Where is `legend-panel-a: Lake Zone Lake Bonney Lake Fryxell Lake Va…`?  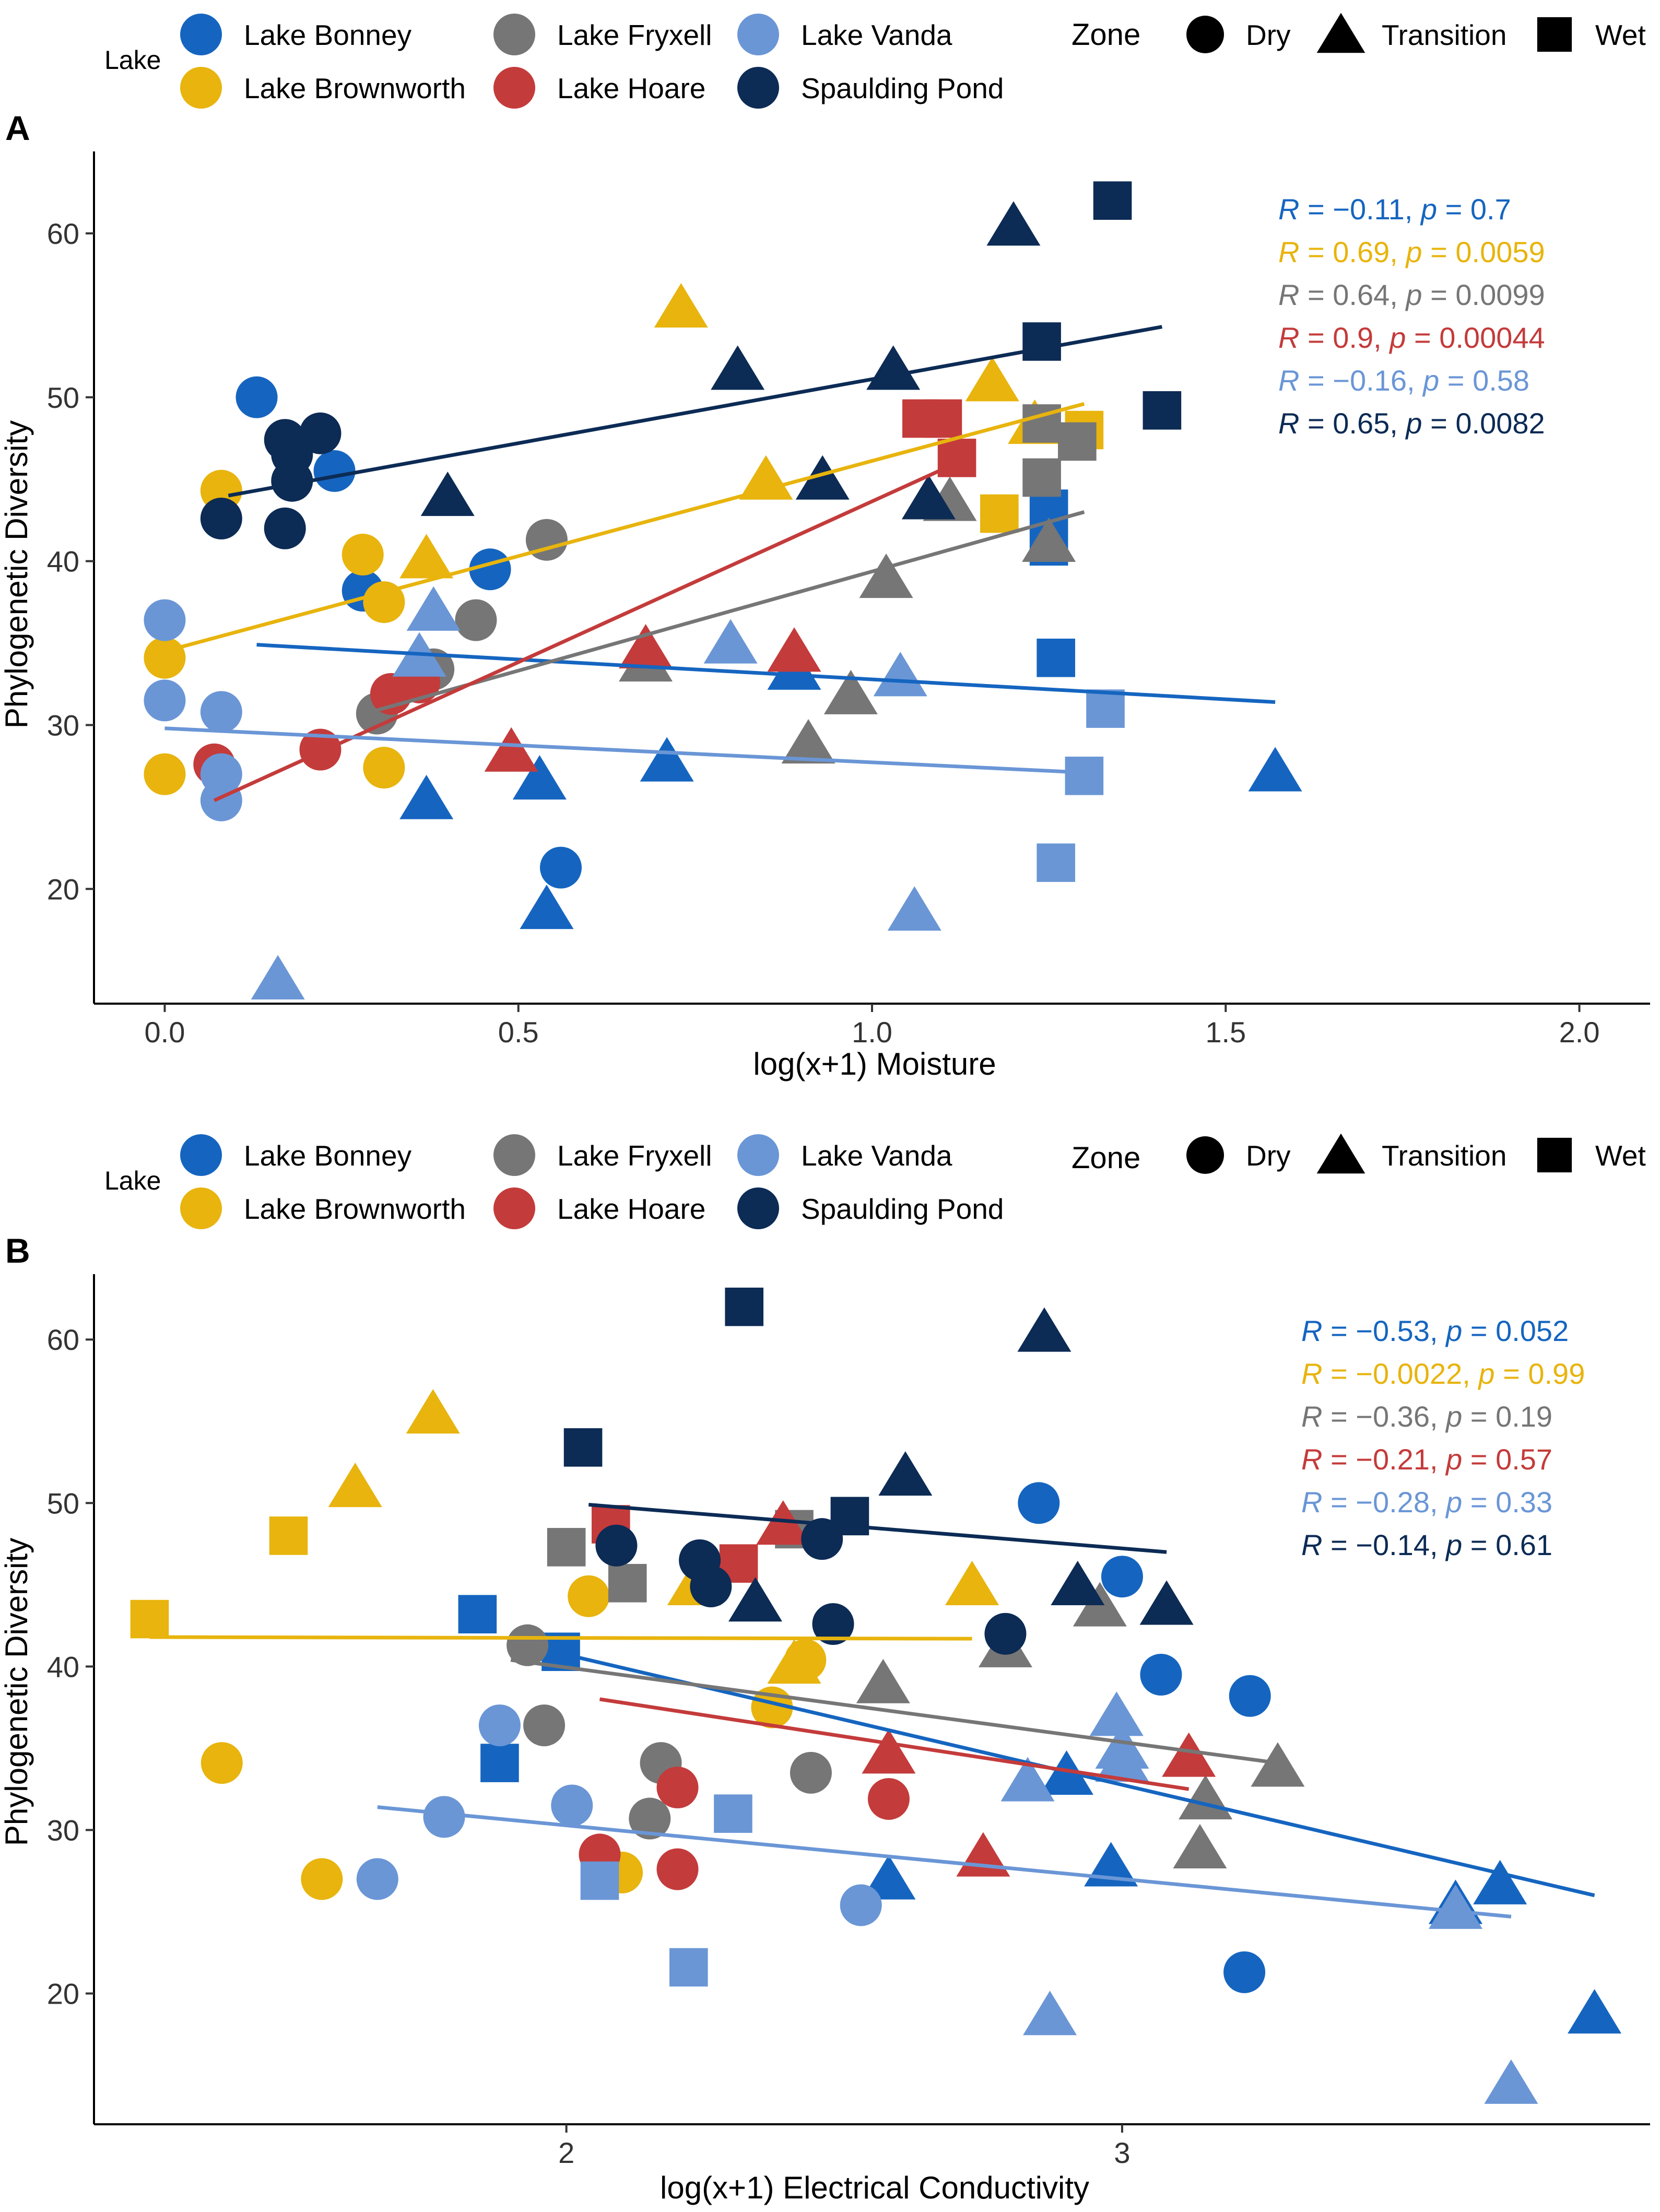 legend-panel-a: Lake Zone Lake Bonney Lake Fryxell Lake Va… is located at coordinates (875, 61).